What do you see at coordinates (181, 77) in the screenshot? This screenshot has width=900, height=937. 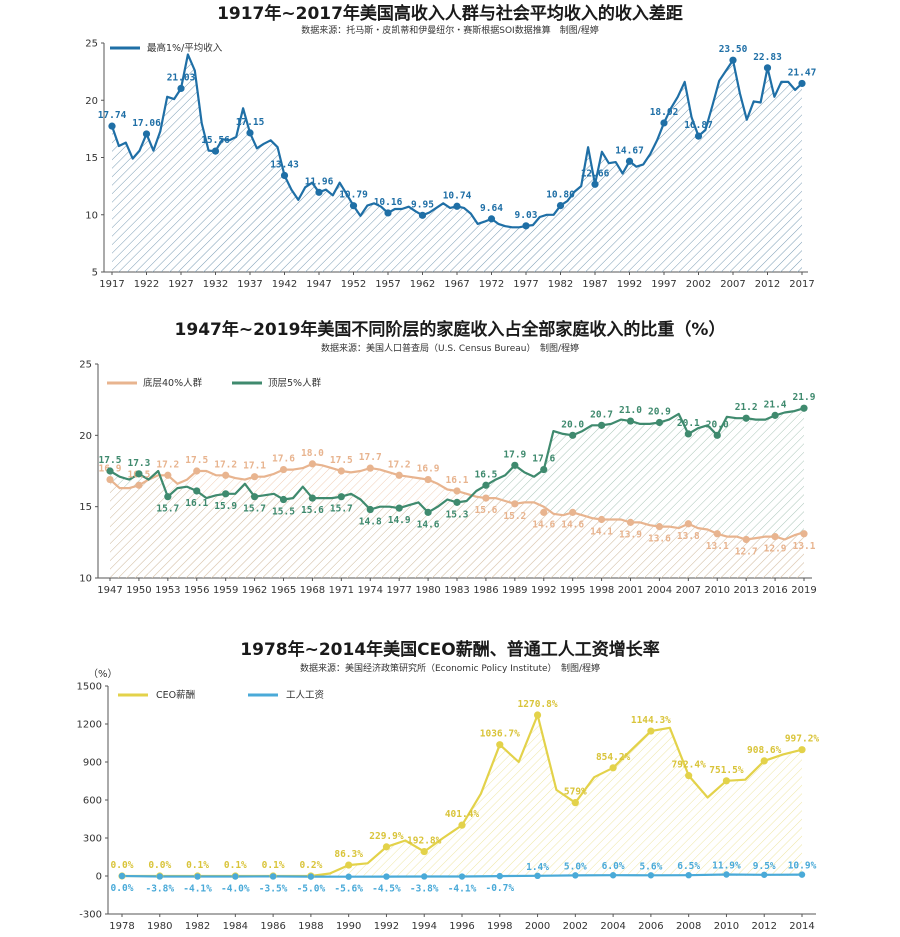 I see `data-label: 21.03` at bounding box center [181, 77].